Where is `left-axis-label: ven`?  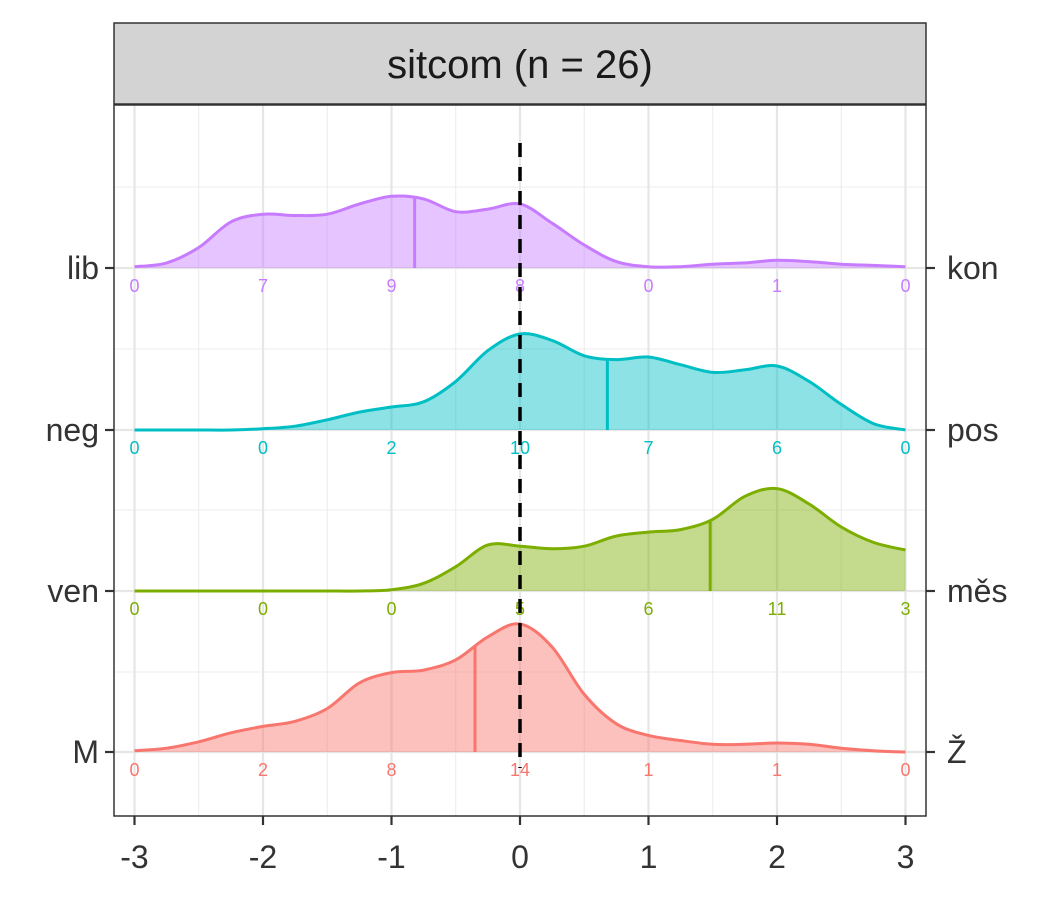 left-axis-label: ven is located at coordinates (73, 591).